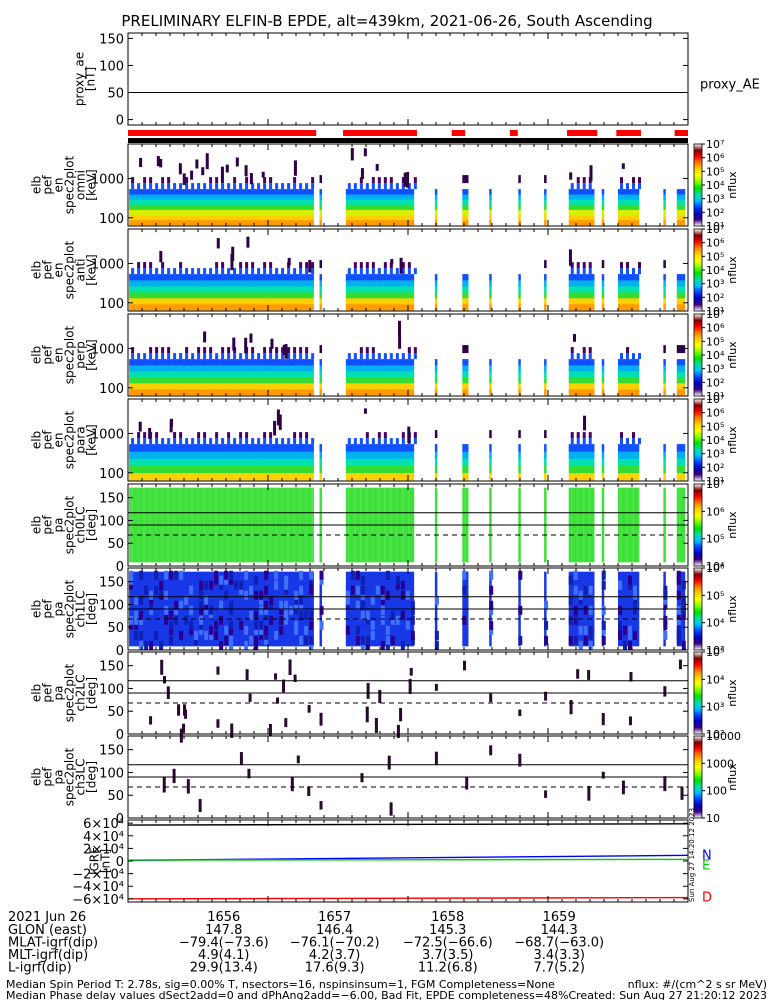  Describe the element at coordinates (59, 440) in the screenshot. I see `y-axis-label-line: en` at that location.